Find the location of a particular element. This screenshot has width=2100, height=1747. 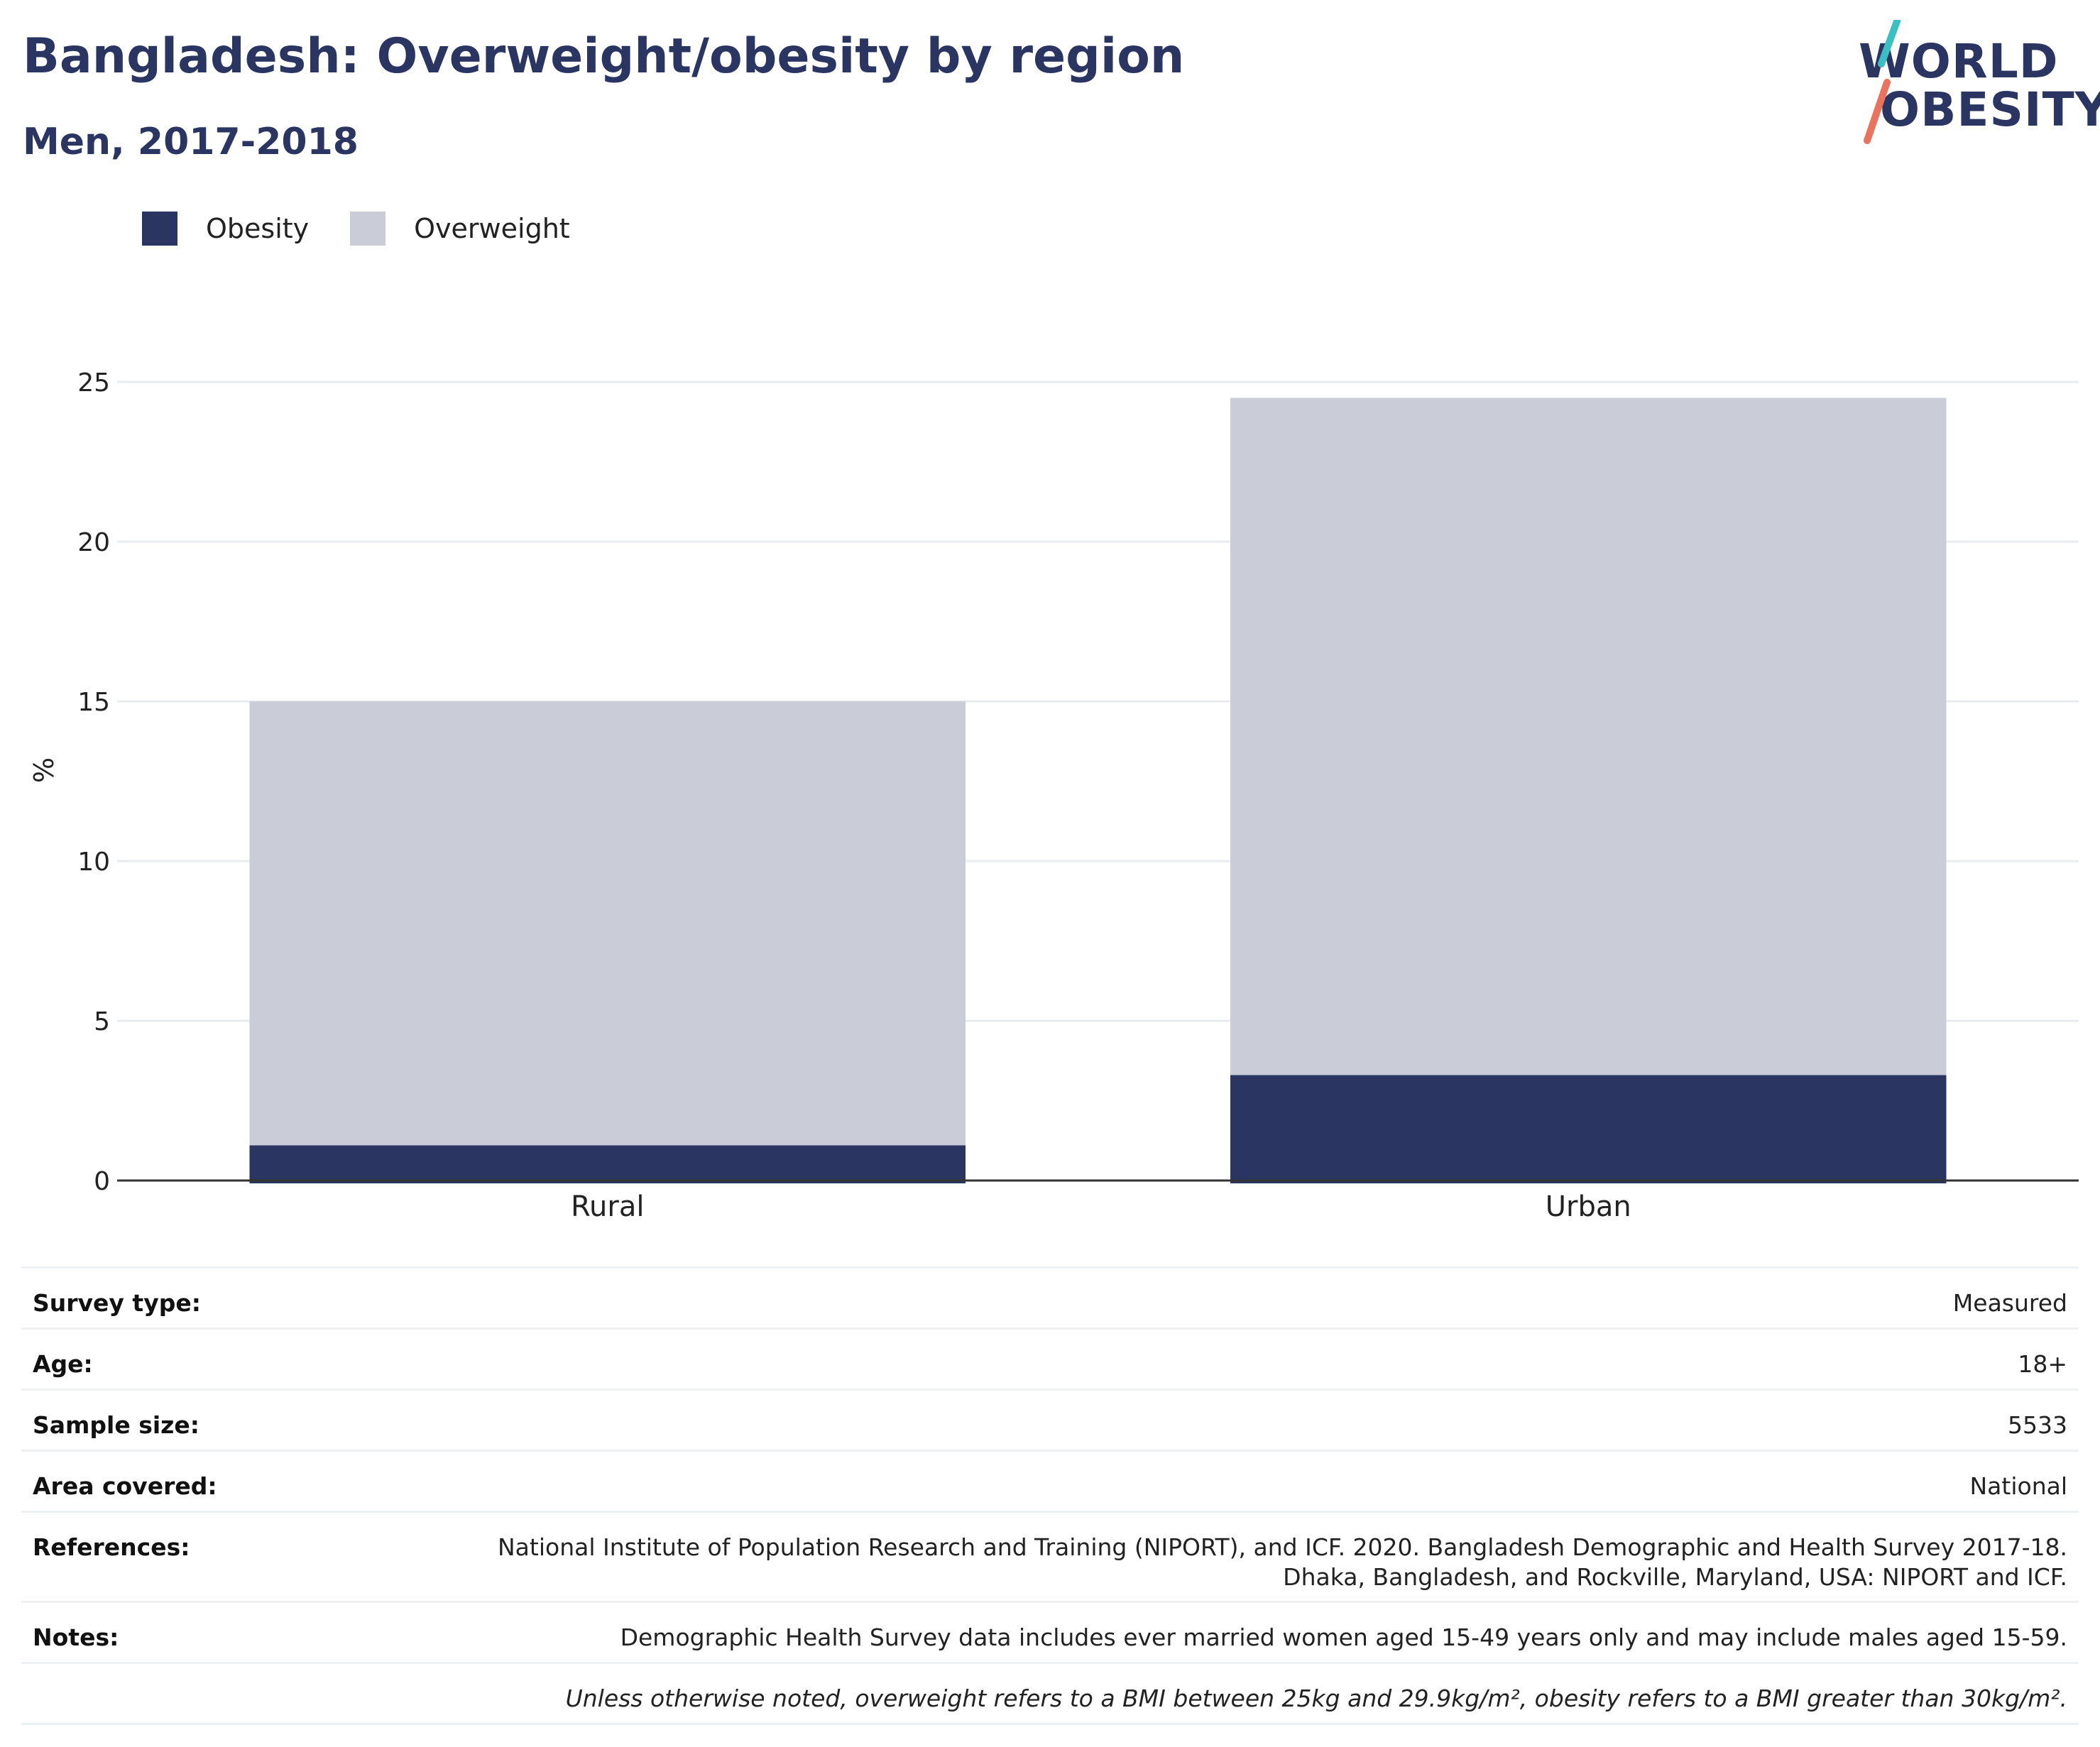

meta-key is located at coordinates (181, 1693).